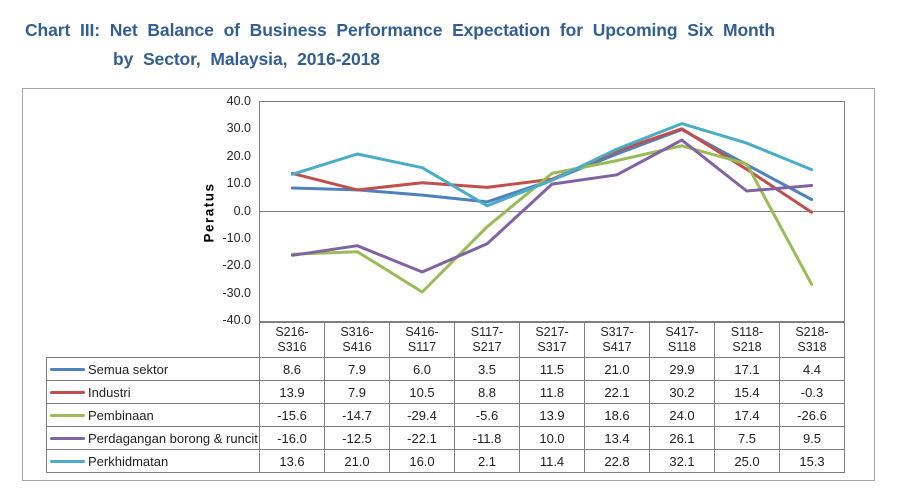 The width and height of the screenshot is (906, 502). Describe the element at coordinates (617, 438) in the screenshot. I see `value-cell: 13.4` at that location.